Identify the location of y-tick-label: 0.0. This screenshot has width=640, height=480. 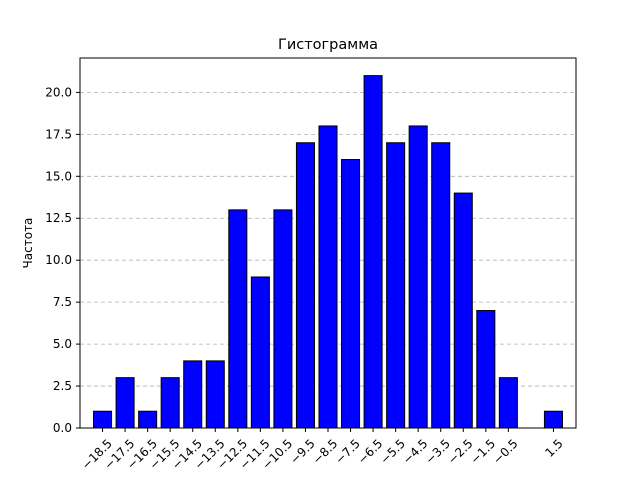
(62, 428).